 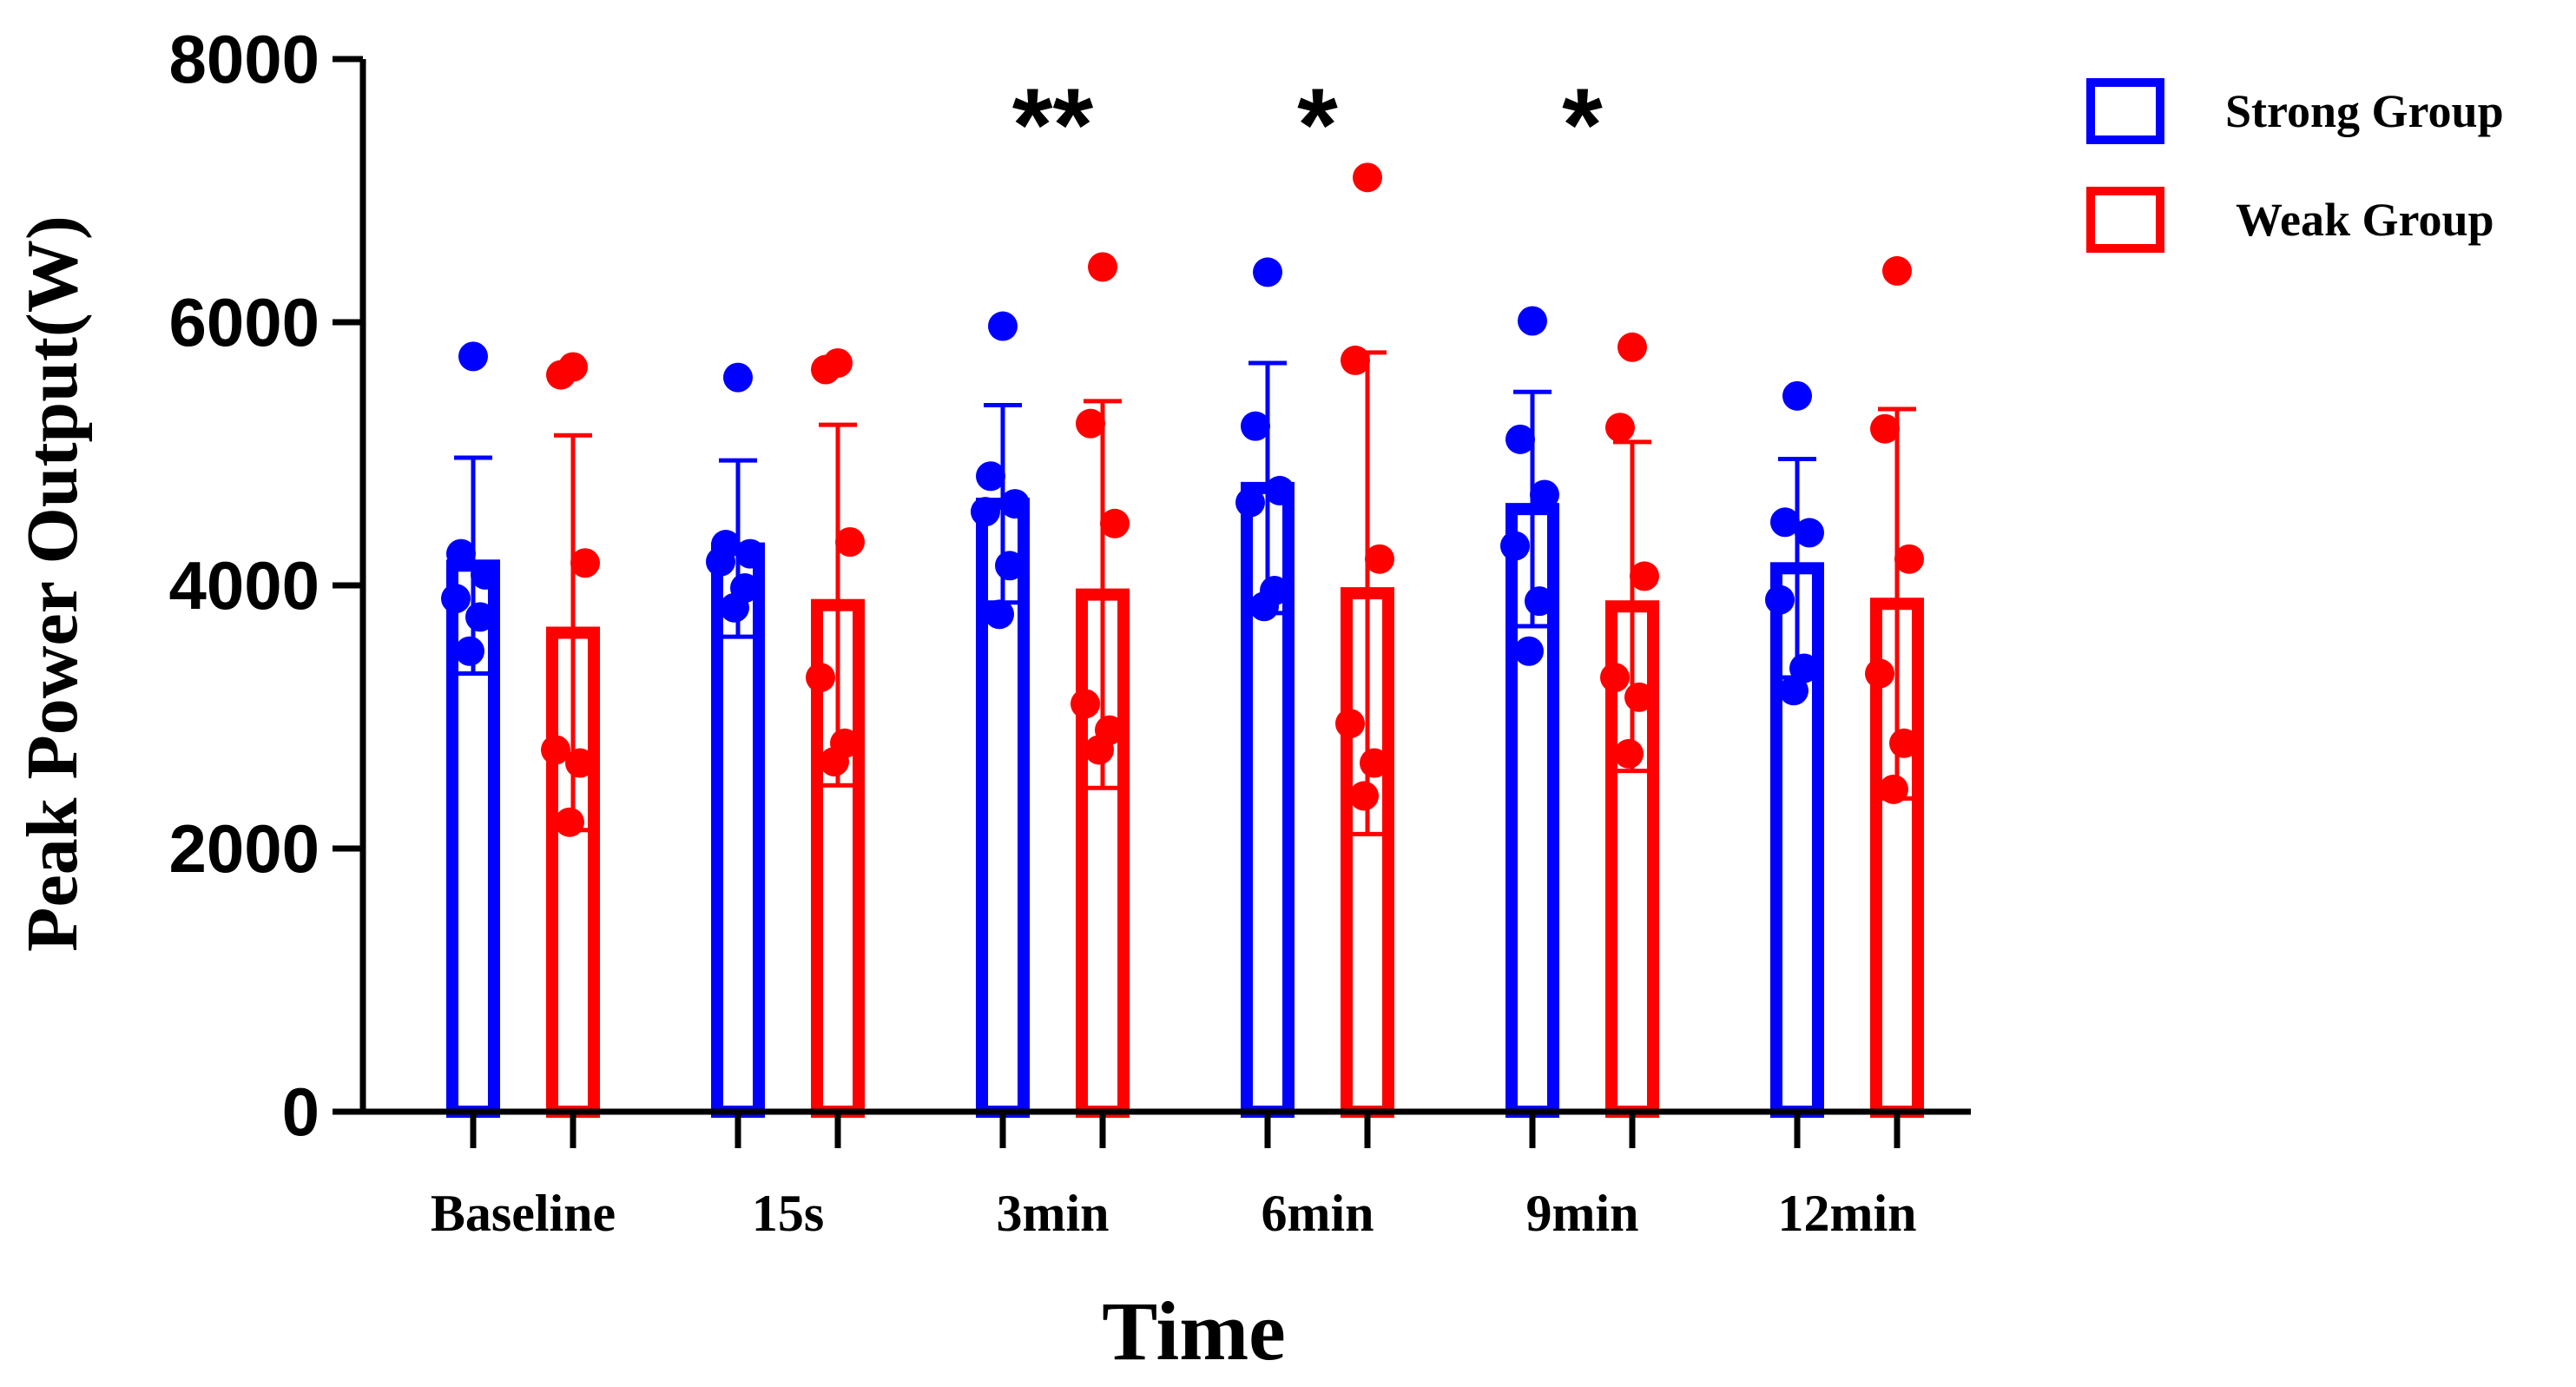 What do you see at coordinates (244, 585) in the screenshot?
I see `y-tick-label-4000: 4000` at bounding box center [244, 585].